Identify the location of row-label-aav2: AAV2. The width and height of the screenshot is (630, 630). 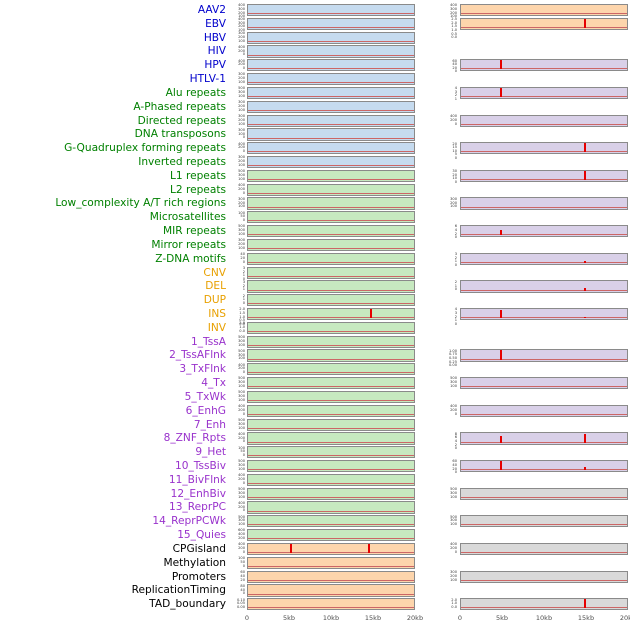
(211, 10).